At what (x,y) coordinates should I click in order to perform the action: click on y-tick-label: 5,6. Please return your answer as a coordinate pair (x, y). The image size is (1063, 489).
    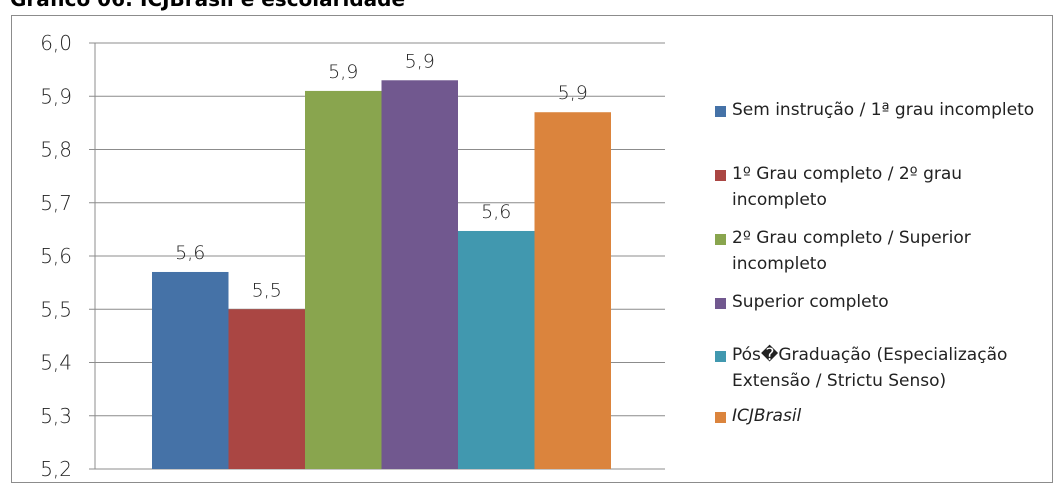
    Looking at the image, I should click on (56, 256).